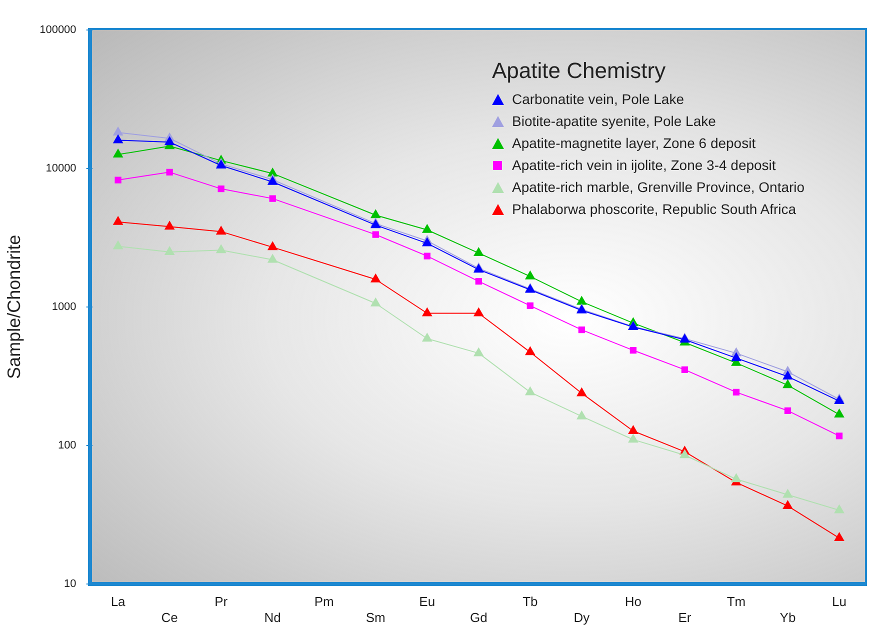 The width and height of the screenshot is (871, 629). What do you see at coordinates (788, 617) in the screenshot?
I see `x-tick-label: Yb` at bounding box center [788, 617].